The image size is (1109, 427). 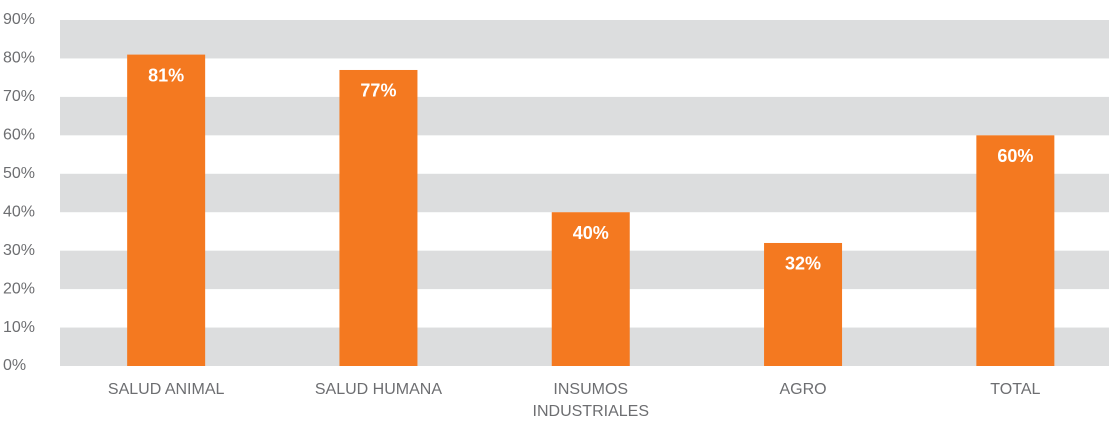 I want to click on y-tick-label: 20%, so click(x=19, y=288).